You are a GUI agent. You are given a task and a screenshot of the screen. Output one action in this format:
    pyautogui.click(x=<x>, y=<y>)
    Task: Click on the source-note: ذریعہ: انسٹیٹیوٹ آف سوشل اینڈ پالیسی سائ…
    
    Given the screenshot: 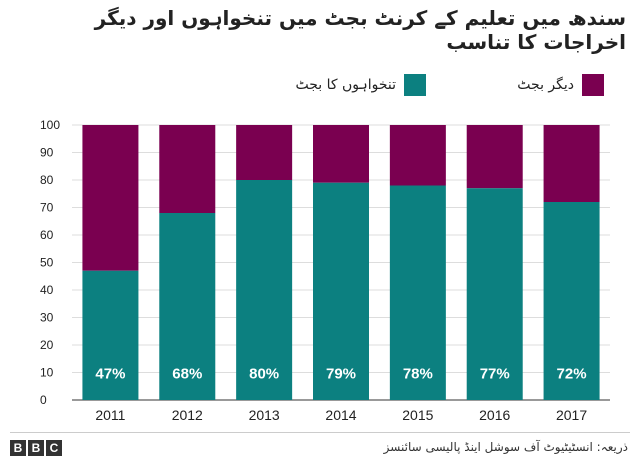 What is the action you would take?
    pyautogui.click(x=505, y=447)
    